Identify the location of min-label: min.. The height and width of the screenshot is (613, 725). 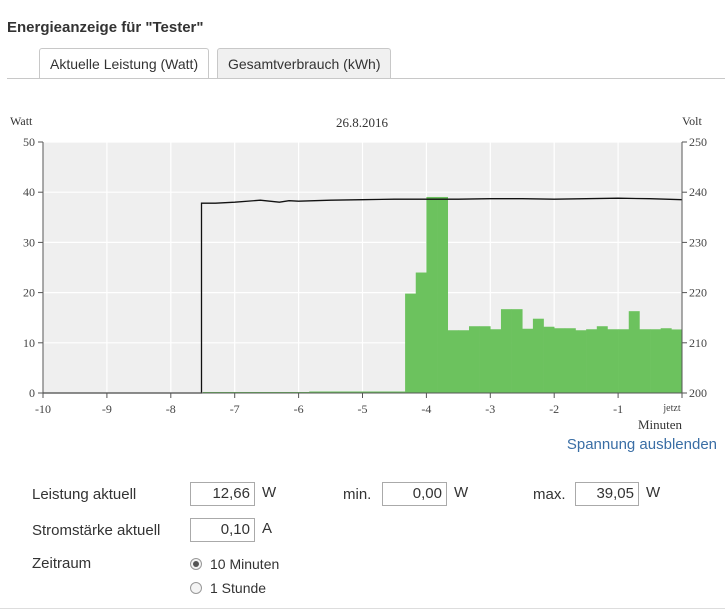
(357, 494).